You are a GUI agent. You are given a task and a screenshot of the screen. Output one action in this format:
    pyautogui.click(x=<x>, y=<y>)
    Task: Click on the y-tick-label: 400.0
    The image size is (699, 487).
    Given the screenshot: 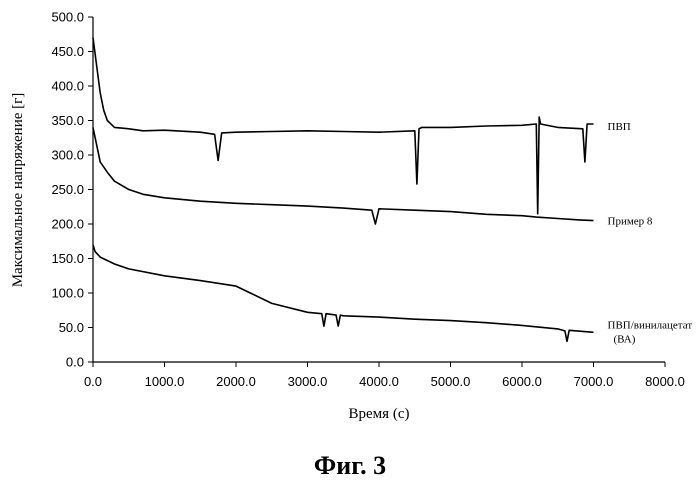 What is the action you would take?
    pyautogui.click(x=67, y=86)
    